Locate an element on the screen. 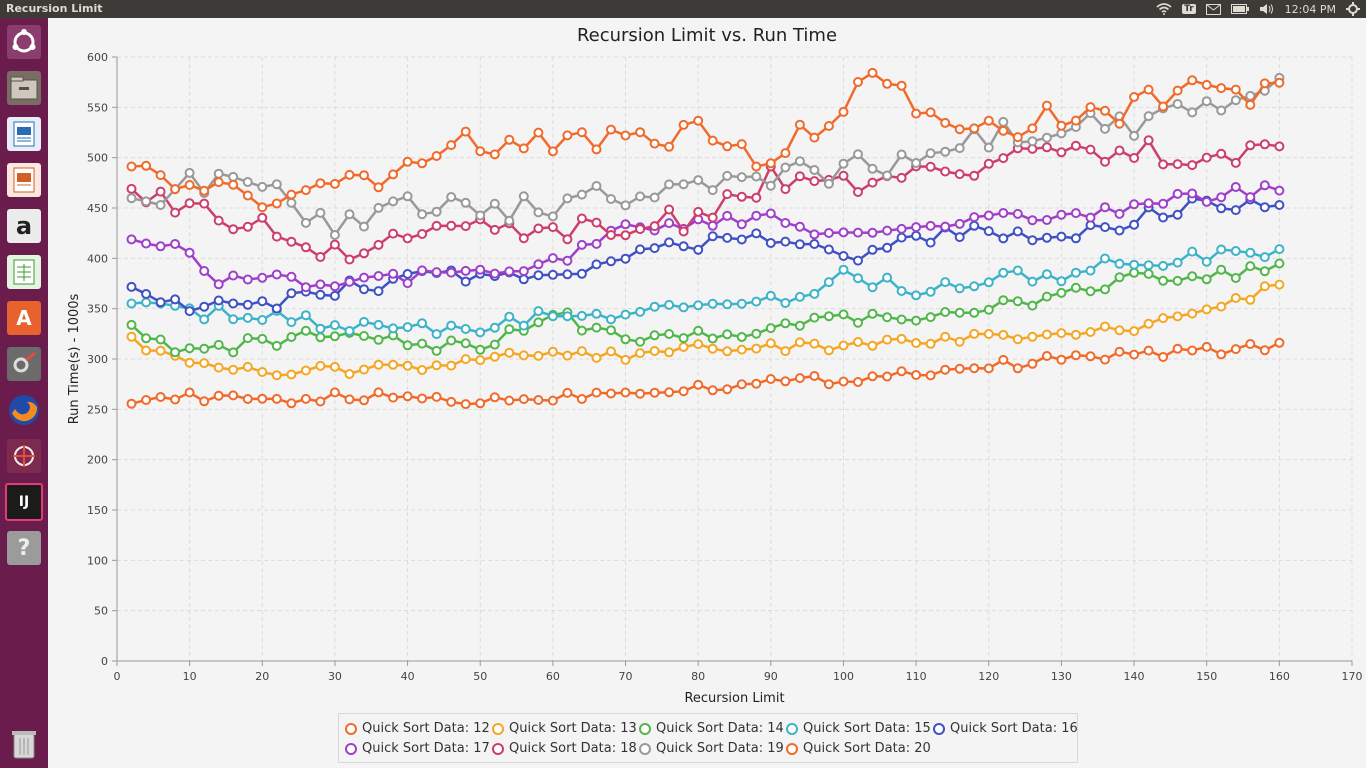 This screenshot has width=1366, height=768. settings-gear-icon is located at coordinates (1353, 9).